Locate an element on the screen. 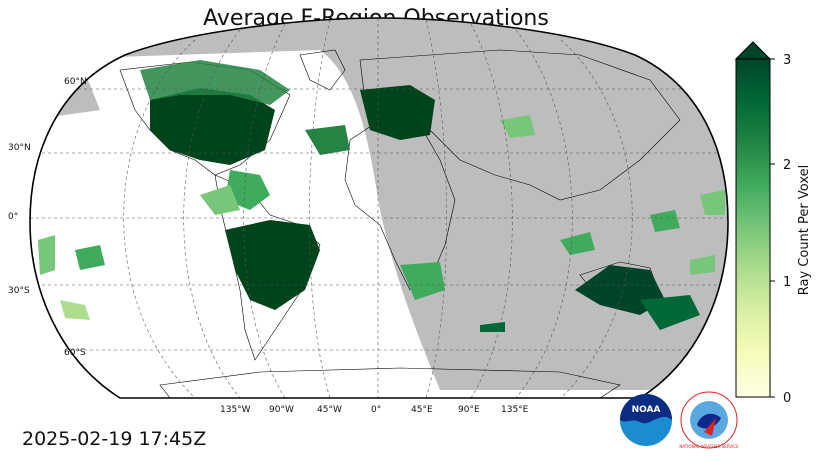 Image resolution: width=820 pixels, height=461 pixels. lon-label-45w: 45°W is located at coordinates (329, 410).